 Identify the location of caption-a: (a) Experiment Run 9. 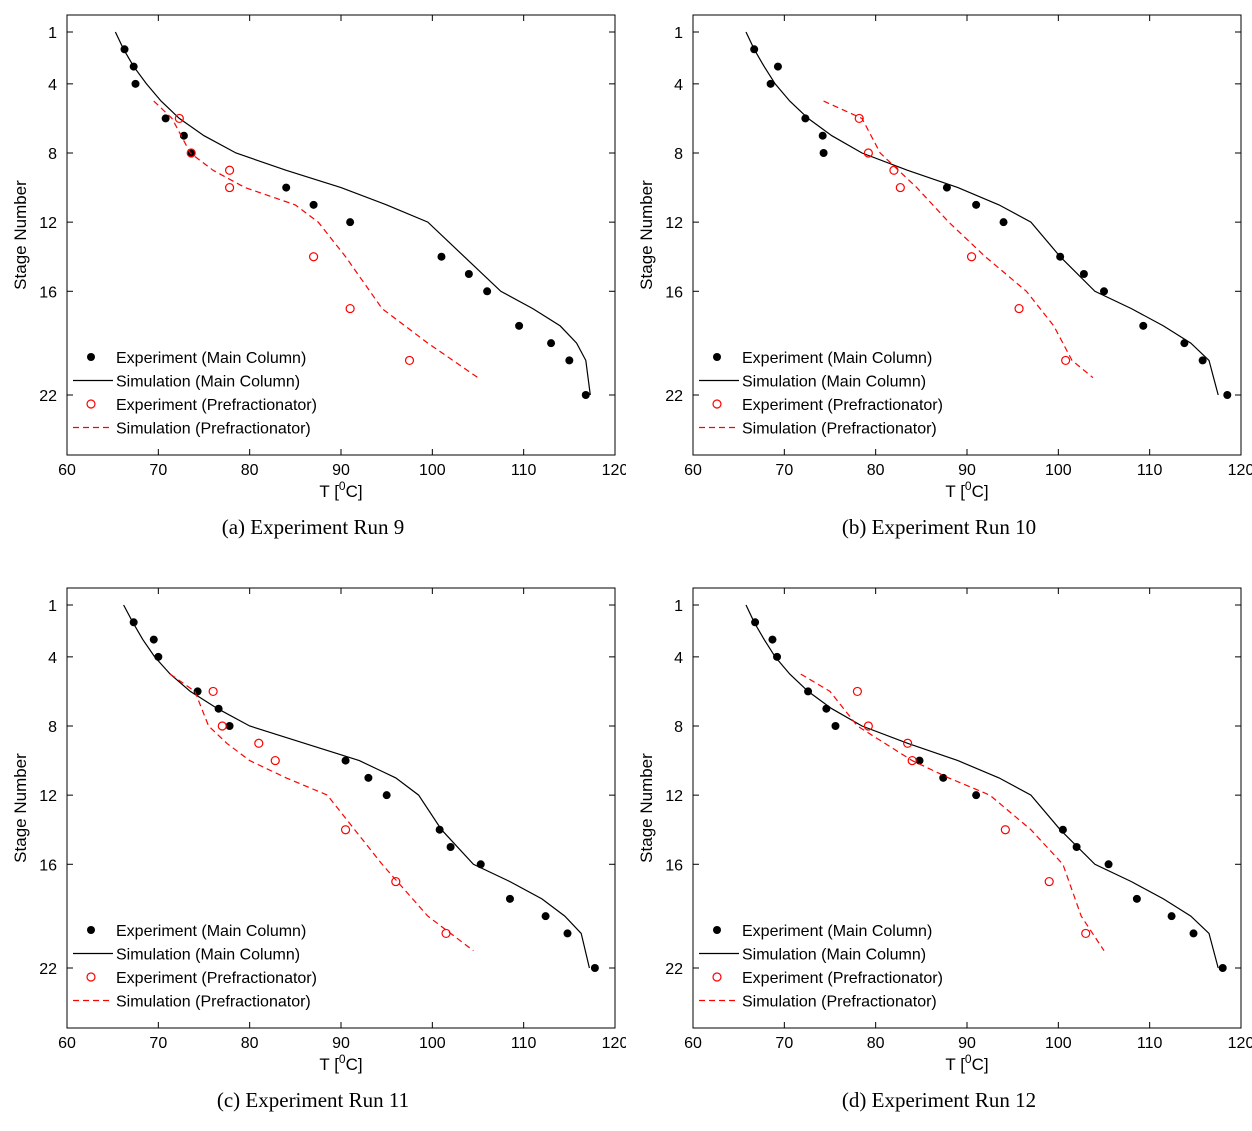
(313, 527).